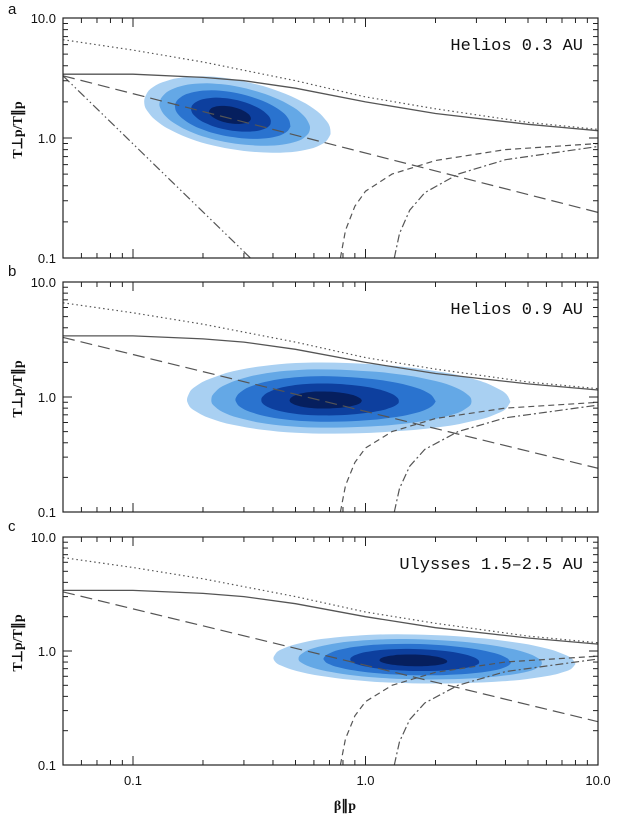 The image size is (622, 821). What do you see at coordinates (516, 310) in the screenshot?
I see `panel-annotation: Helios 0.9 AU` at bounding box center [516, 310].